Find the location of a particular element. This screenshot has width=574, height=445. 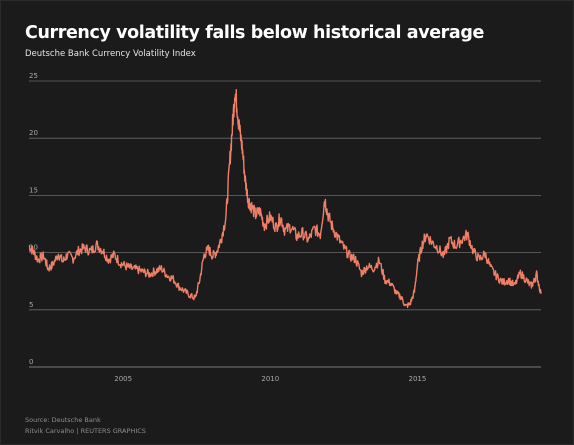

y-tick-label: 20 is located at coordinates (33, 133).